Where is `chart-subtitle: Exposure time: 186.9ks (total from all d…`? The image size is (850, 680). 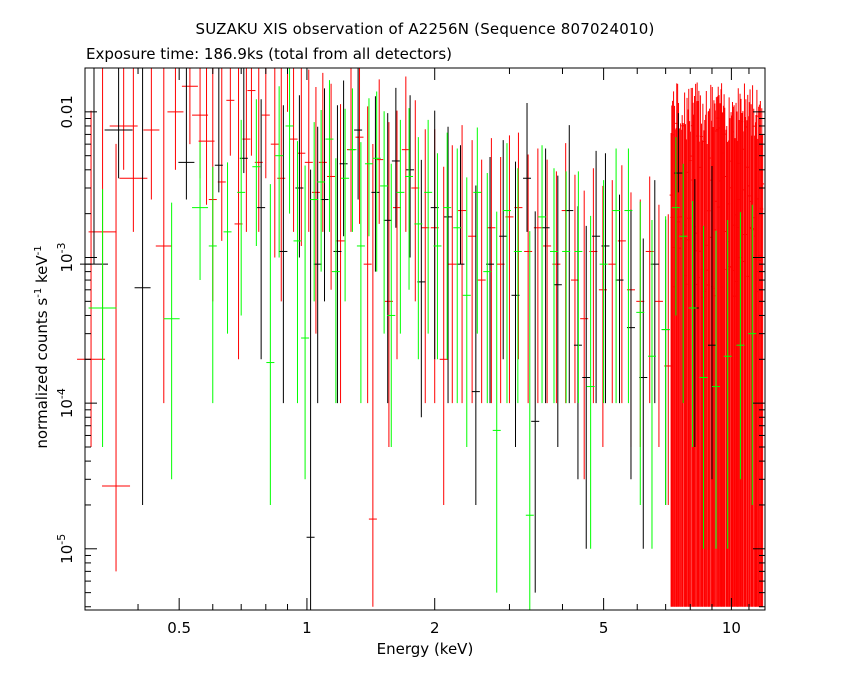
chart-subtitle: Exposure time: 186.9ks (total from all d… is located at coordinates (269, 54).